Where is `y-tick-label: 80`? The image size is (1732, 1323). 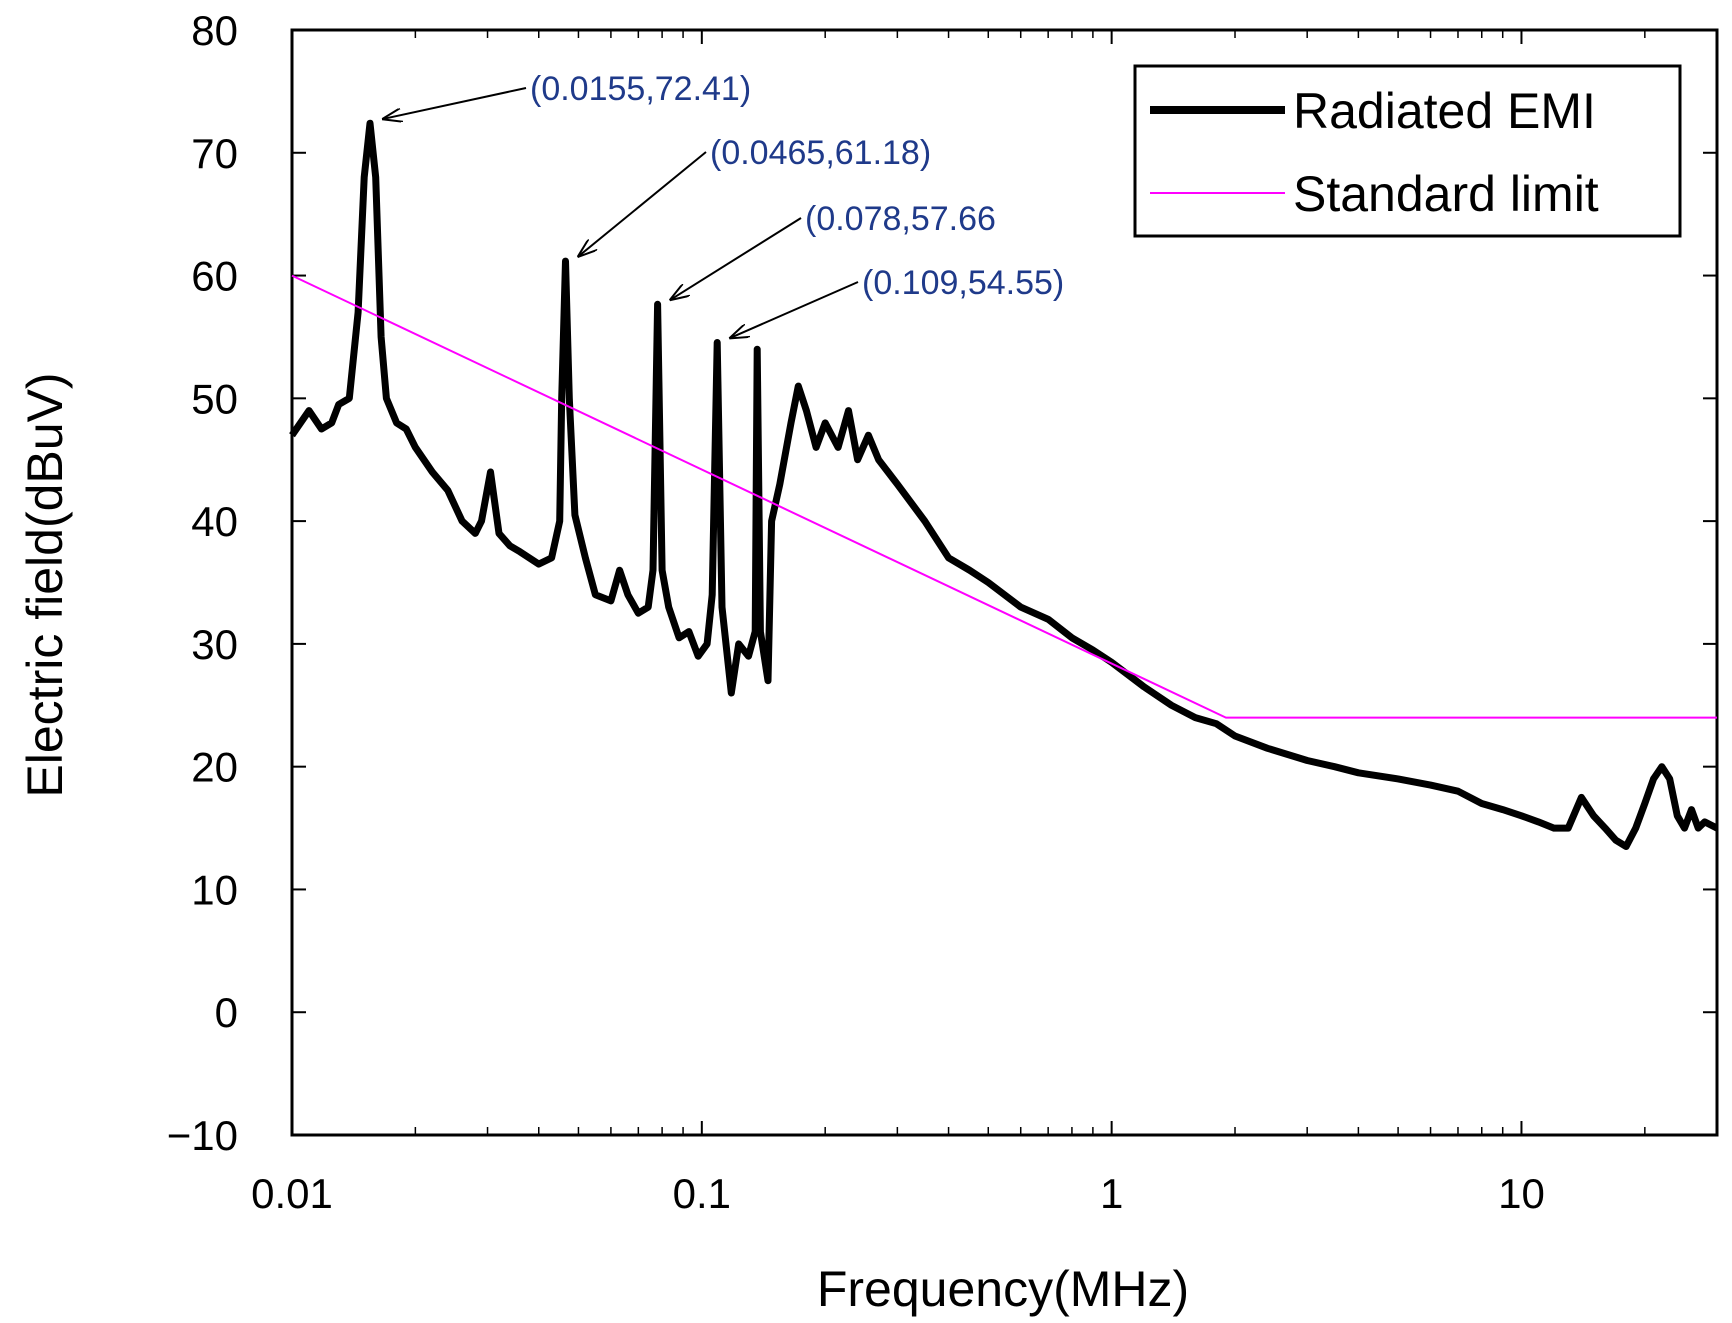 y-tick-label: 80 is located at coordinates (214, 30).